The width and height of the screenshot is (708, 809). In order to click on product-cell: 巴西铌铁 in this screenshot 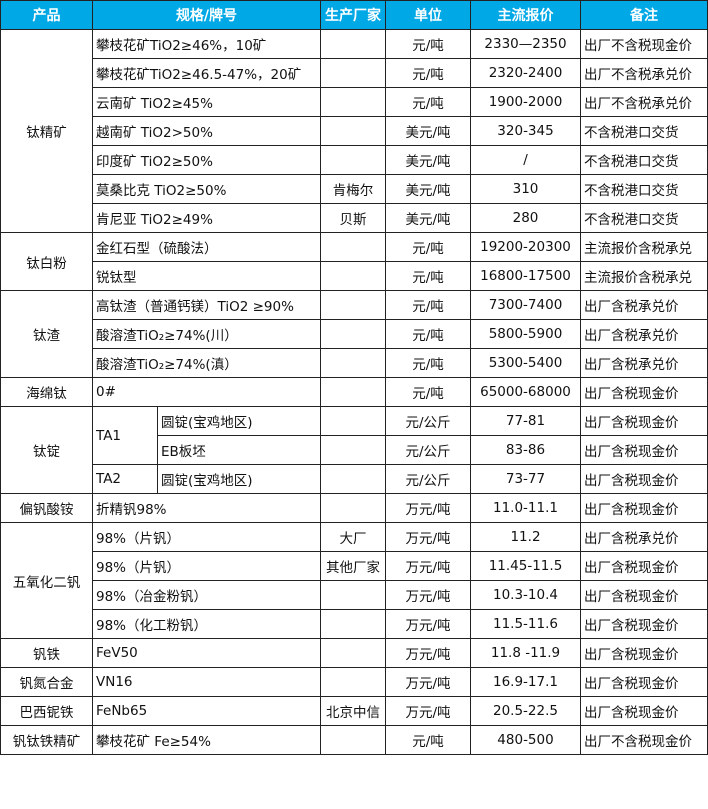, I will do `click(46, 711)`.